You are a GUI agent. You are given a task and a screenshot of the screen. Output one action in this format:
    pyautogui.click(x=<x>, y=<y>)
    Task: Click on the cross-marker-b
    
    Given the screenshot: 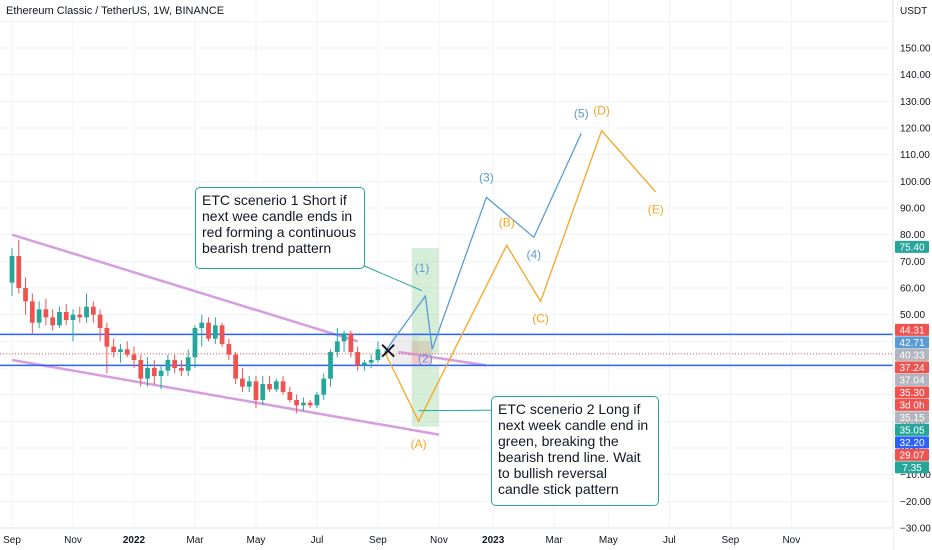 What is the action you would take?
    pyautogui.click(x=388, y=350)
    